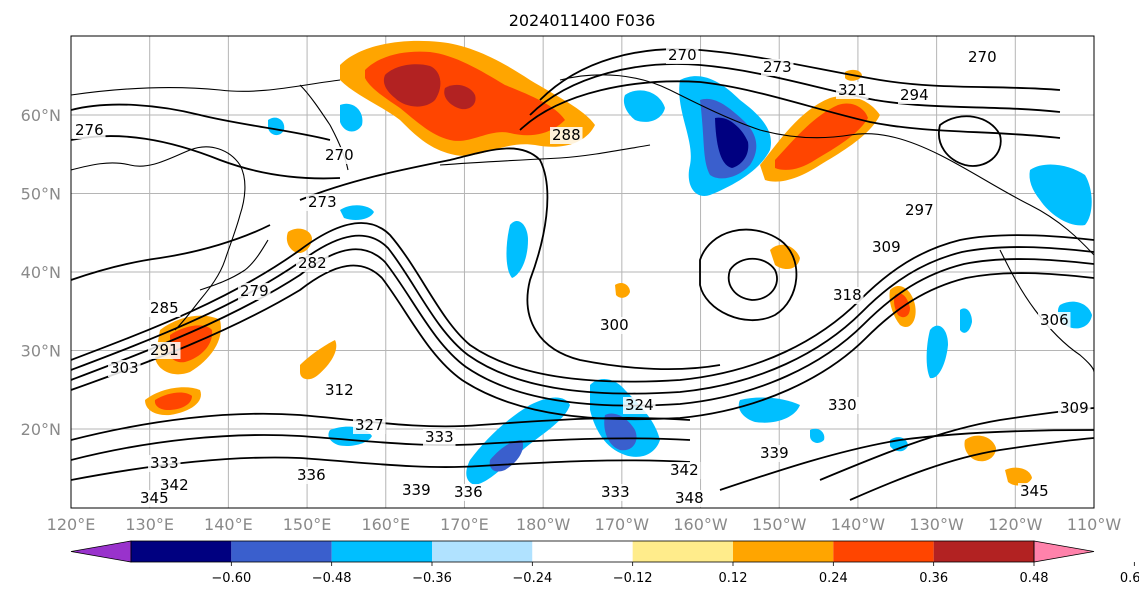  Describe the element at coordinates (41, 351) in the screenshot. I see `lat-tick-label: 30°N` at that location.